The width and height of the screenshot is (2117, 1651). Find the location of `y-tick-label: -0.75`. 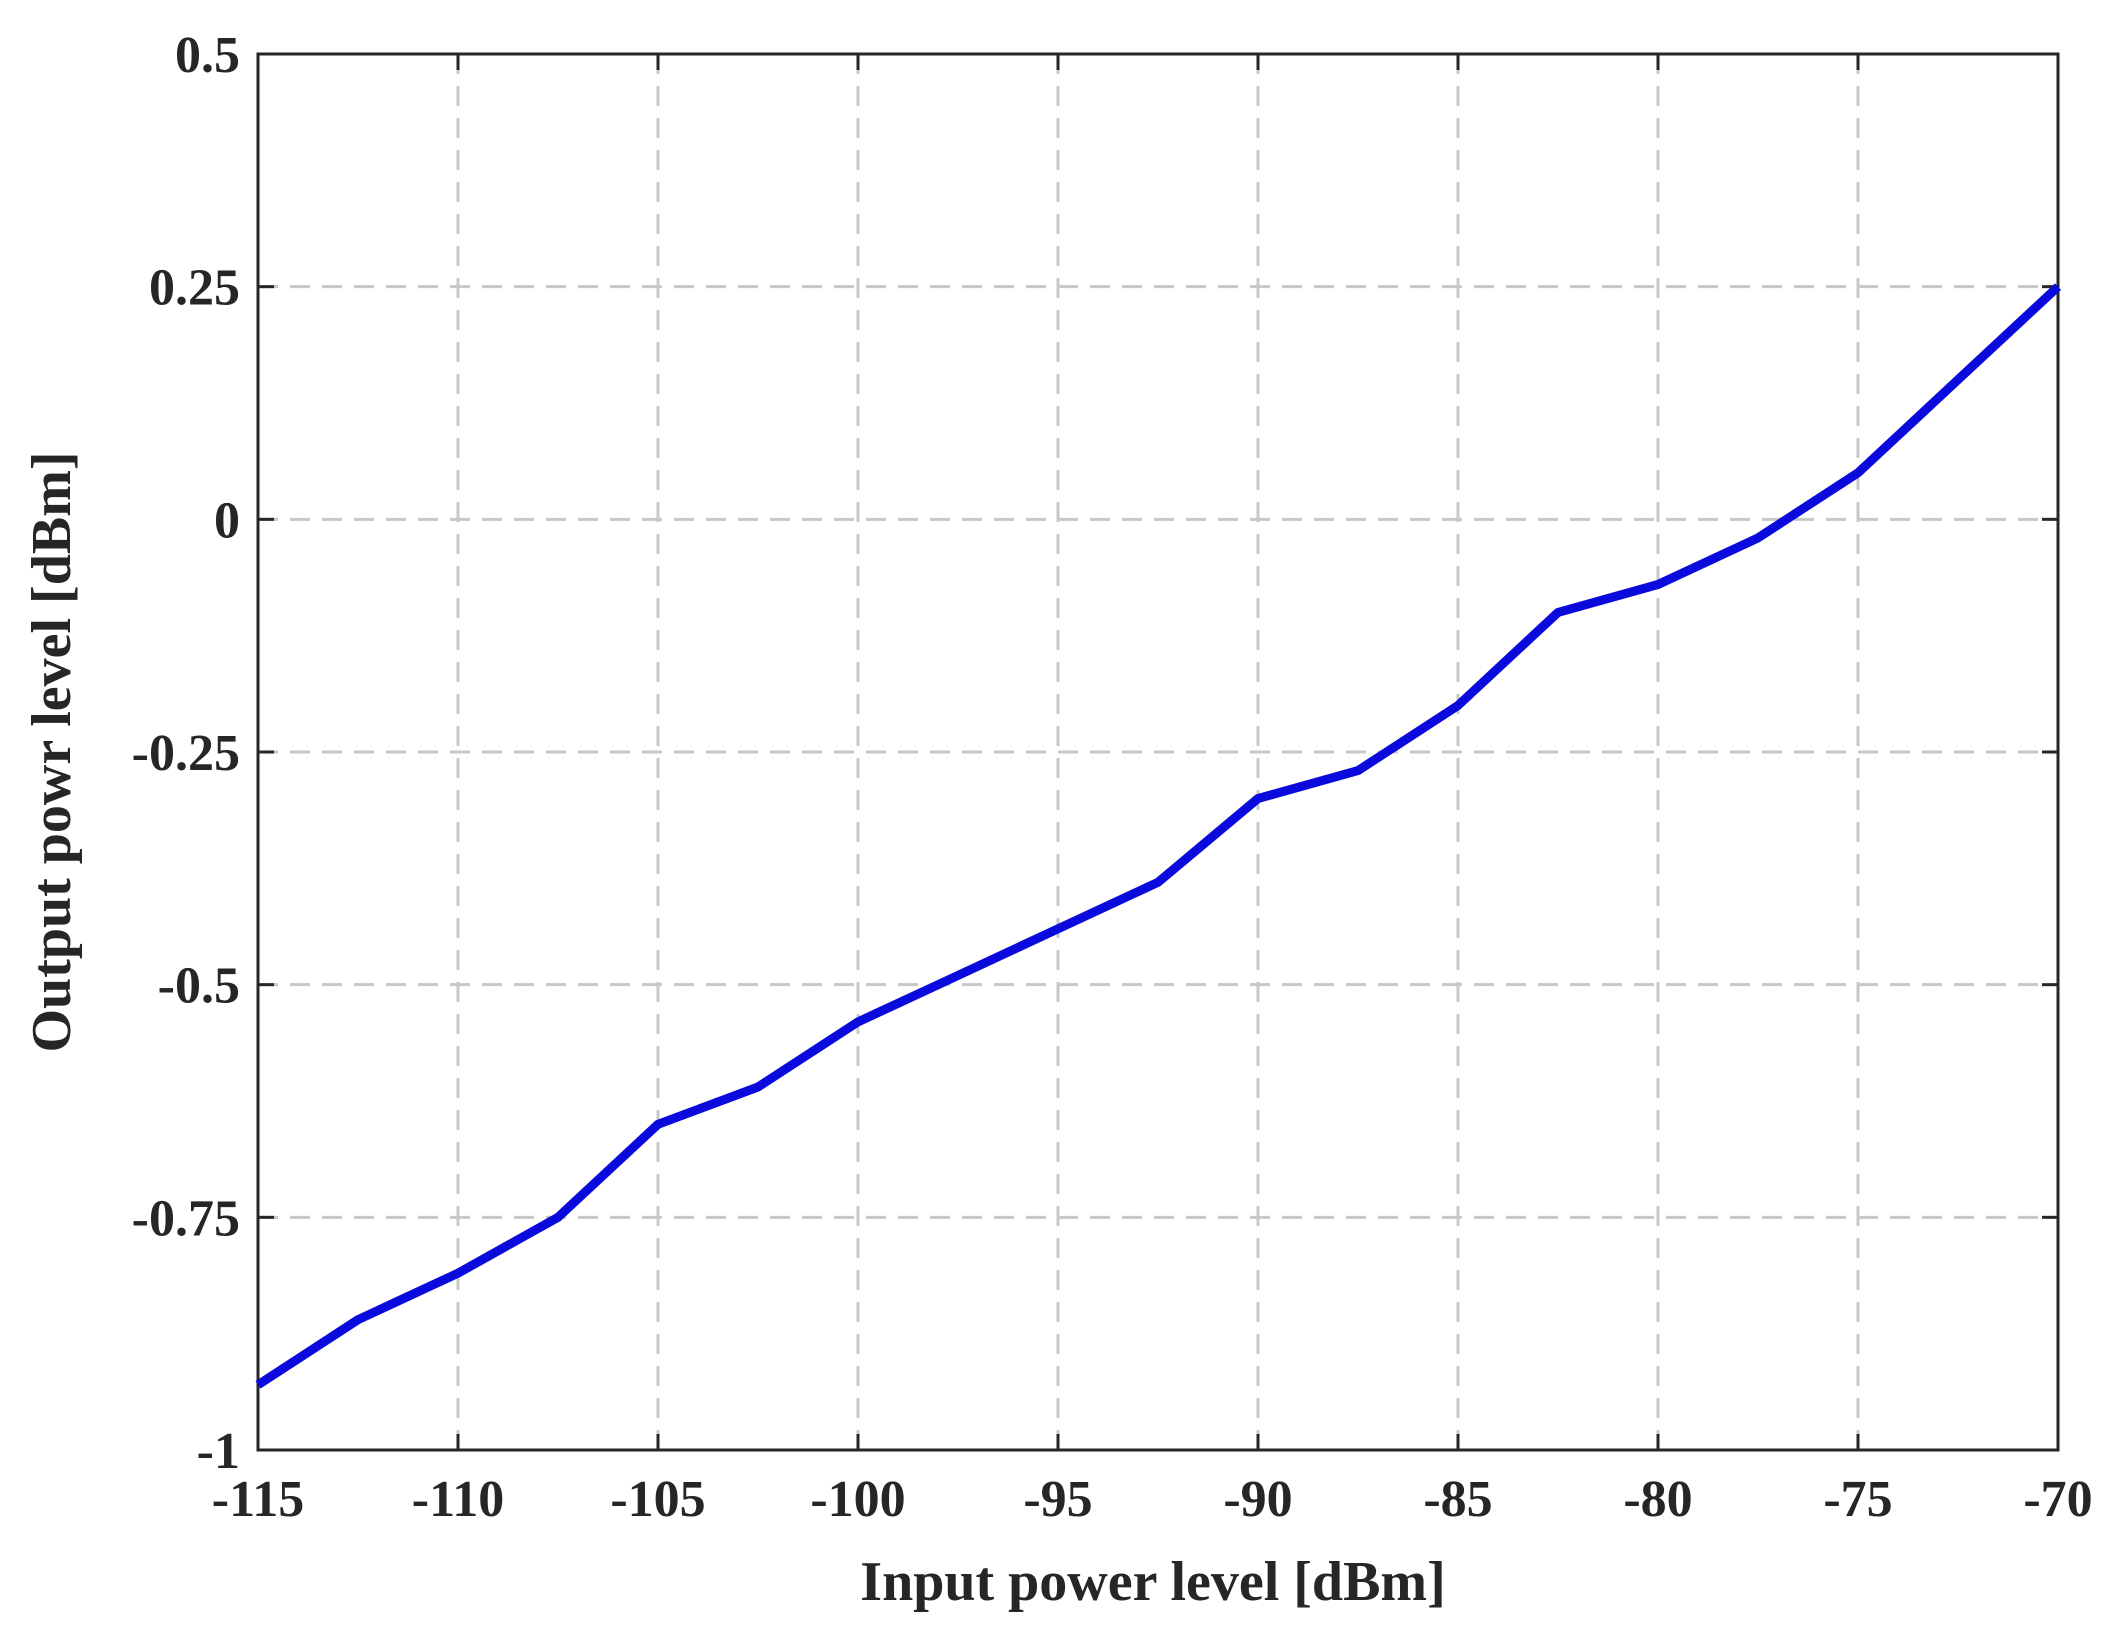

y-tick-label: -0.75 is located at coordinates (186, 1218).